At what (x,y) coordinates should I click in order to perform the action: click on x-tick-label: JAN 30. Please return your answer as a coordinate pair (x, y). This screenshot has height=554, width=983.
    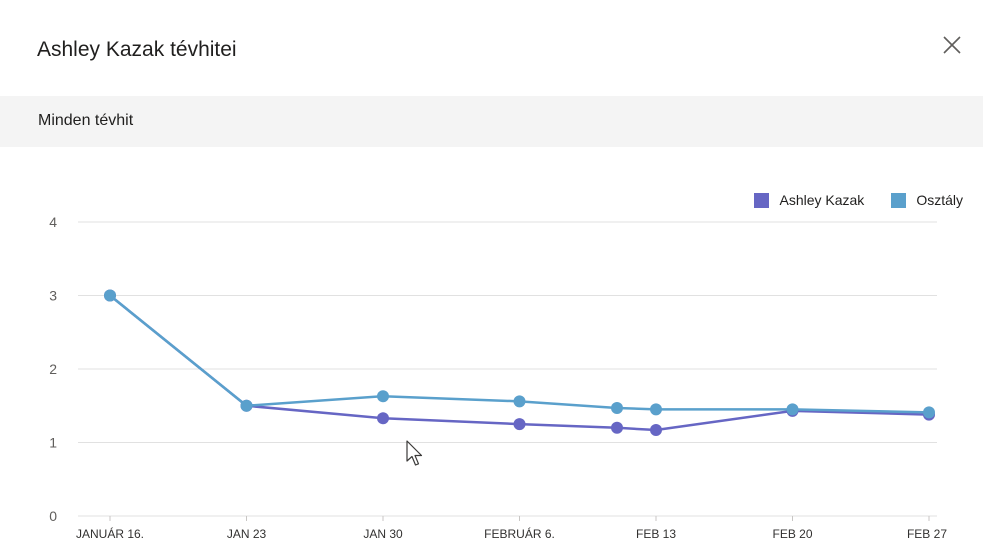
    Looking at the image, I should click on (383, 534).